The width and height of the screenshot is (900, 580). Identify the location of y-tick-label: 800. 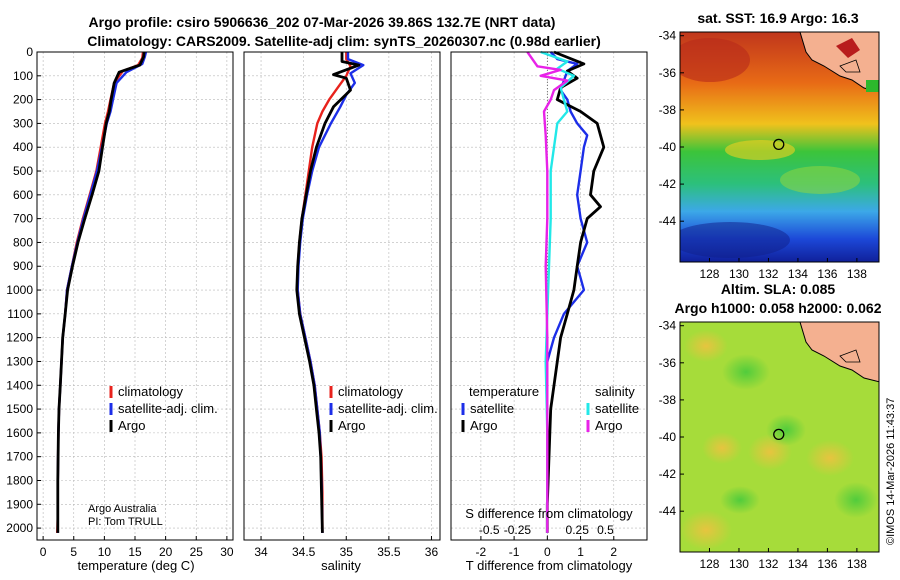
(23, 242).